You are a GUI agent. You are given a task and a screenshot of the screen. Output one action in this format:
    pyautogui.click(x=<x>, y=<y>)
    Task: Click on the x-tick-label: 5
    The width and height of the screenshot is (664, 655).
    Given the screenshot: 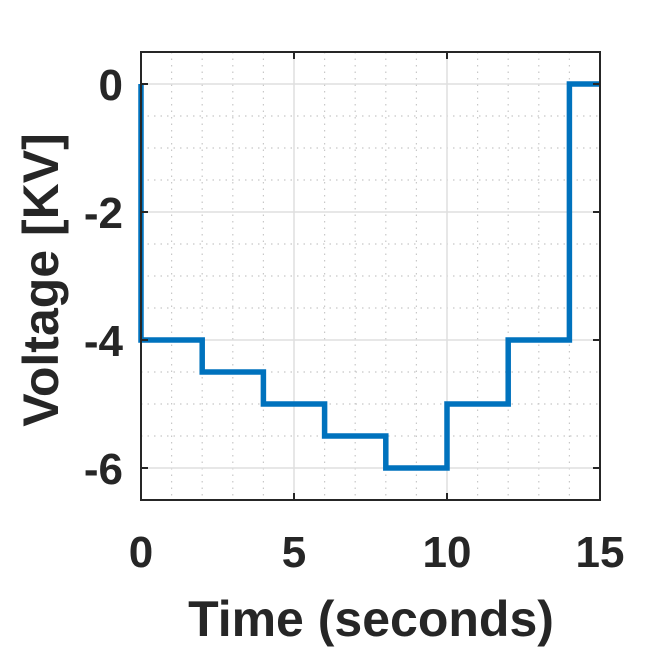 What is the action you would take?
    pyautogui.click(x=294, y=552)
    